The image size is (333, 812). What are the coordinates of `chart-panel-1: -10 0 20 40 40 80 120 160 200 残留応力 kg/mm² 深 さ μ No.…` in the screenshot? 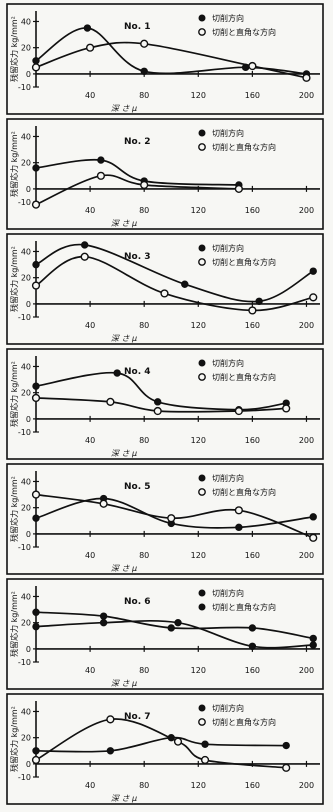 It's located at (165, 59).